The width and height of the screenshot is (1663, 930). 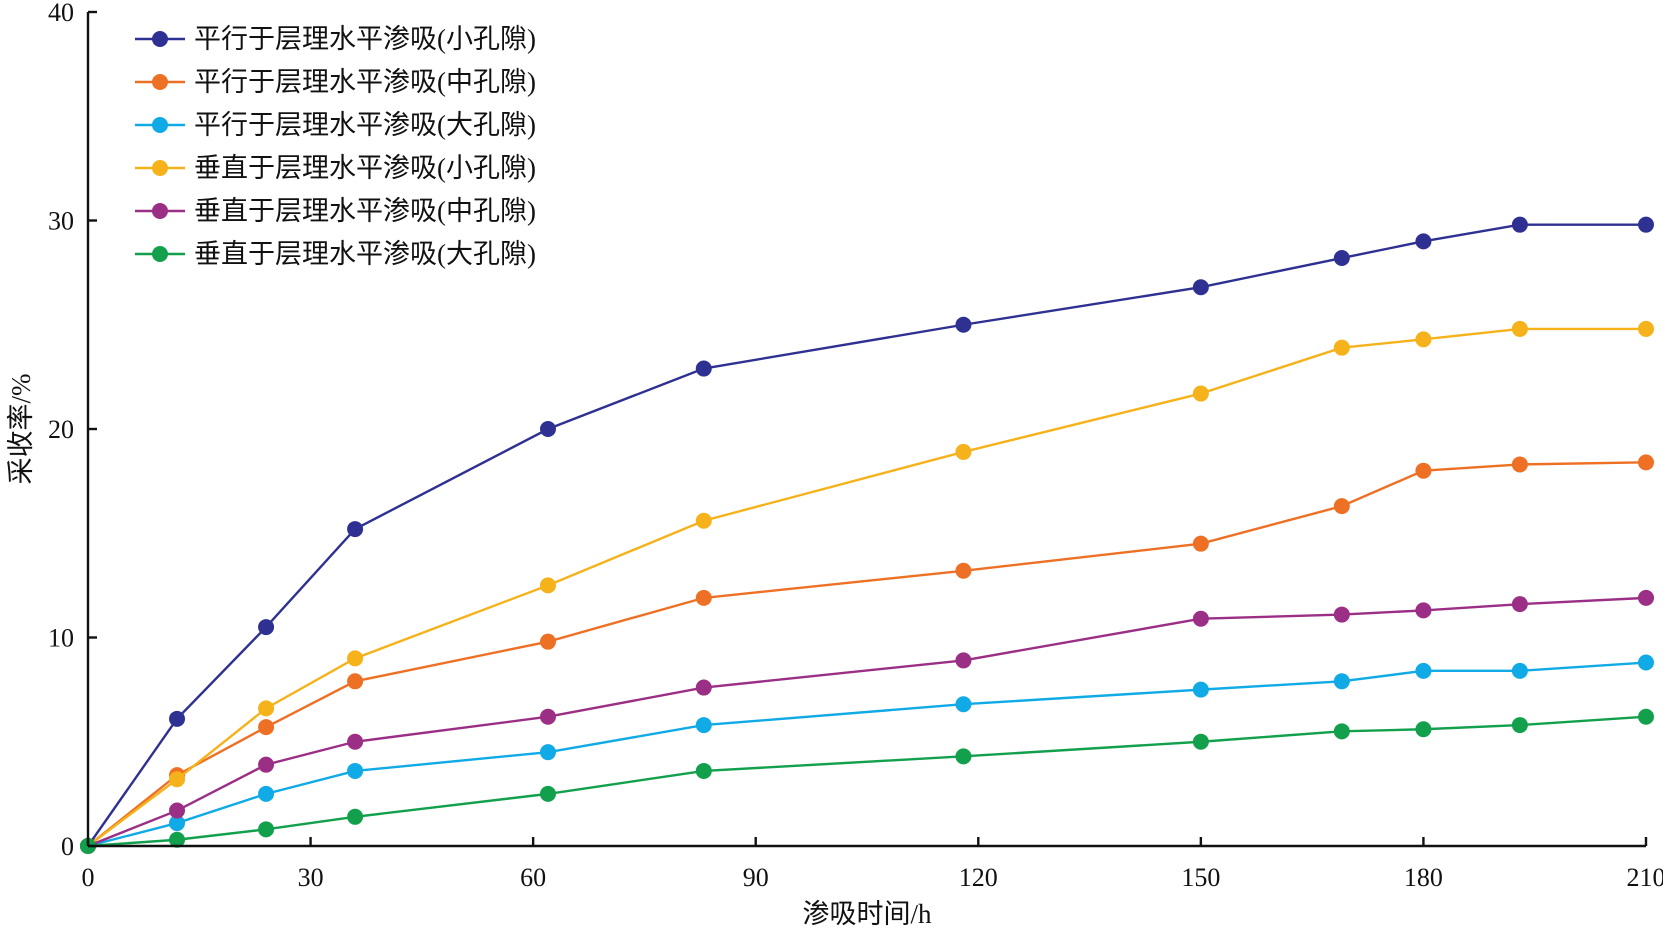 I want to click on legend-label: 平行于层理水平渗吸(中孔隙), so click(x=365, y=82).